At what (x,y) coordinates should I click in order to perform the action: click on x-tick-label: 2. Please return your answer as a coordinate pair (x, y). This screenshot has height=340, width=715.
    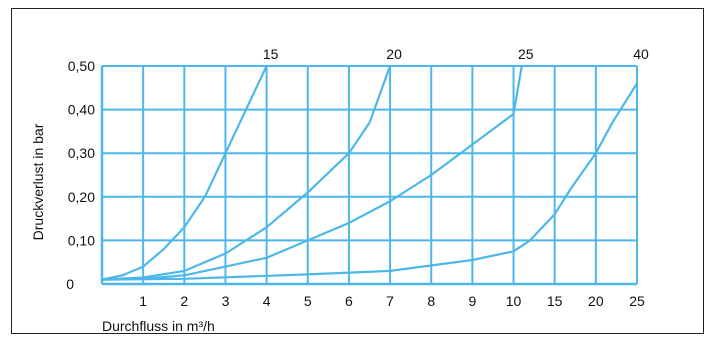
    Looking at the image, I should click on (184, 301).